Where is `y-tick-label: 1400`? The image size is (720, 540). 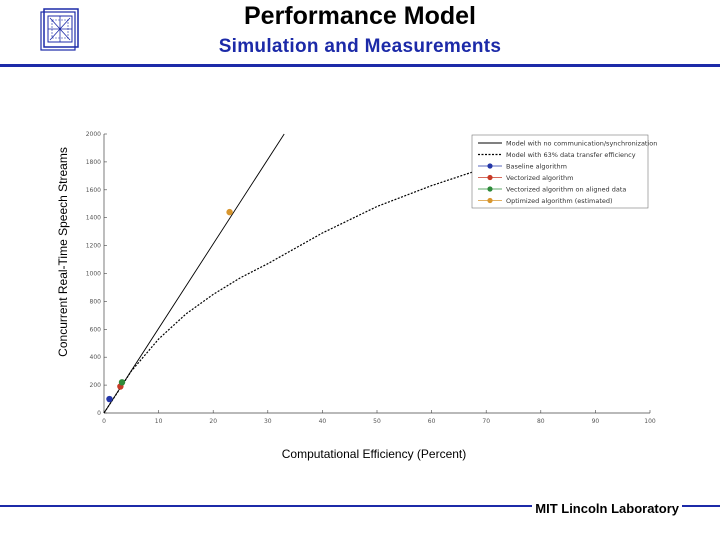 y-tick-label: 1400 is located at coordinates (93, 218).